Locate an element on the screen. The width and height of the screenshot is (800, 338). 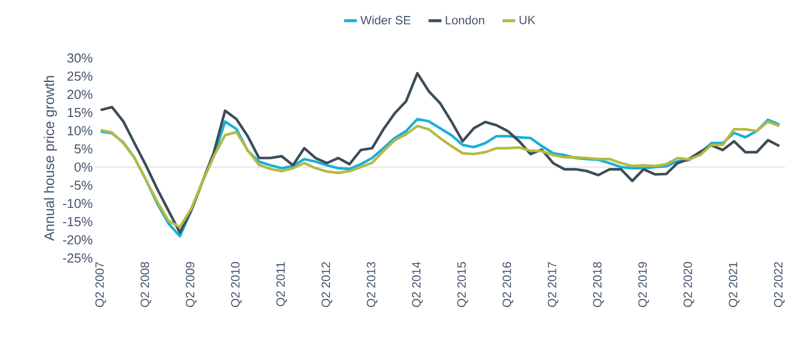
y-tick-label: 30% is located at coordinates (79, 58).